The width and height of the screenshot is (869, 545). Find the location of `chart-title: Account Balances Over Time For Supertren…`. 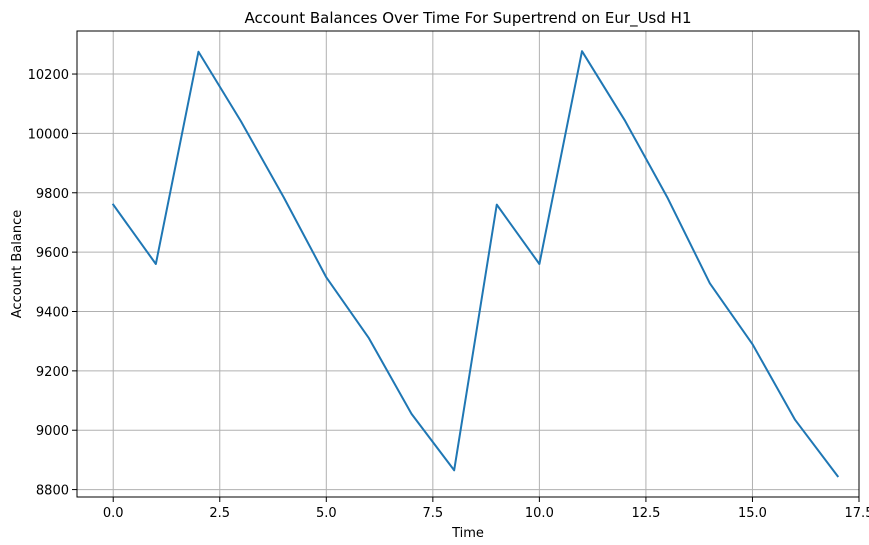

chart-title: Account Balances Over Time For Supertren… is located at coordinates (468, 18).